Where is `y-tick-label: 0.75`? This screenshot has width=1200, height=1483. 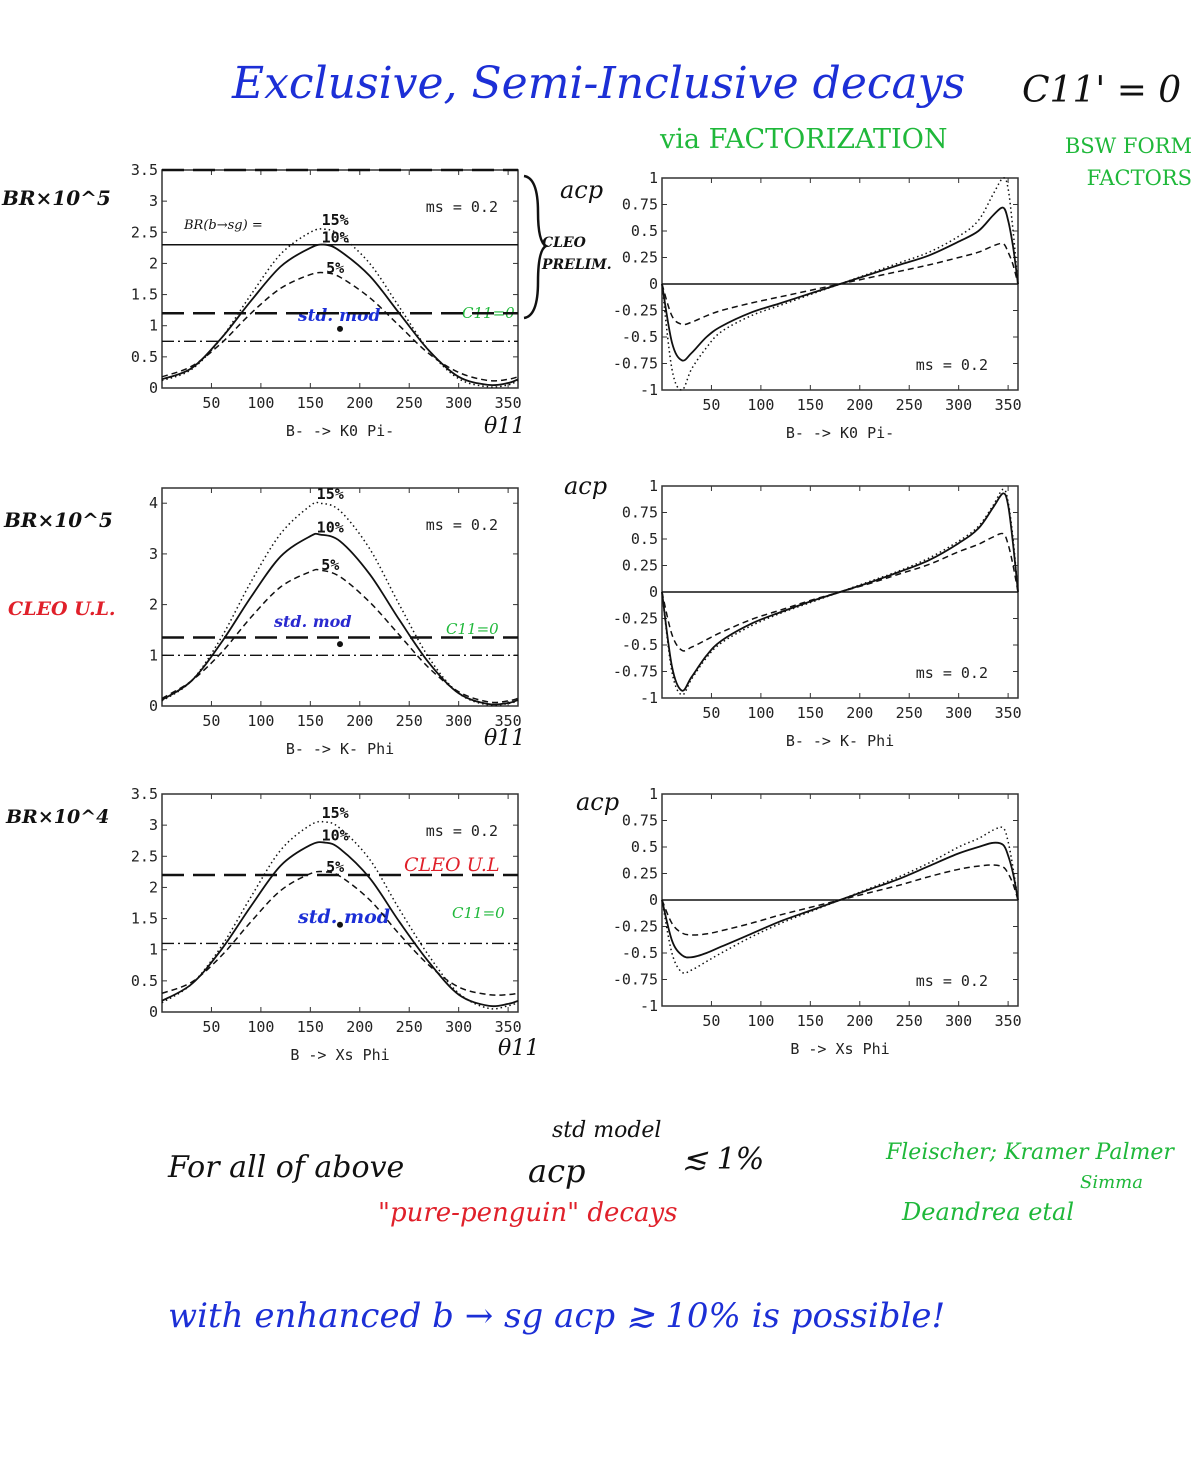 y-tick-label: 0.75 is located at coordinates (640, 205).